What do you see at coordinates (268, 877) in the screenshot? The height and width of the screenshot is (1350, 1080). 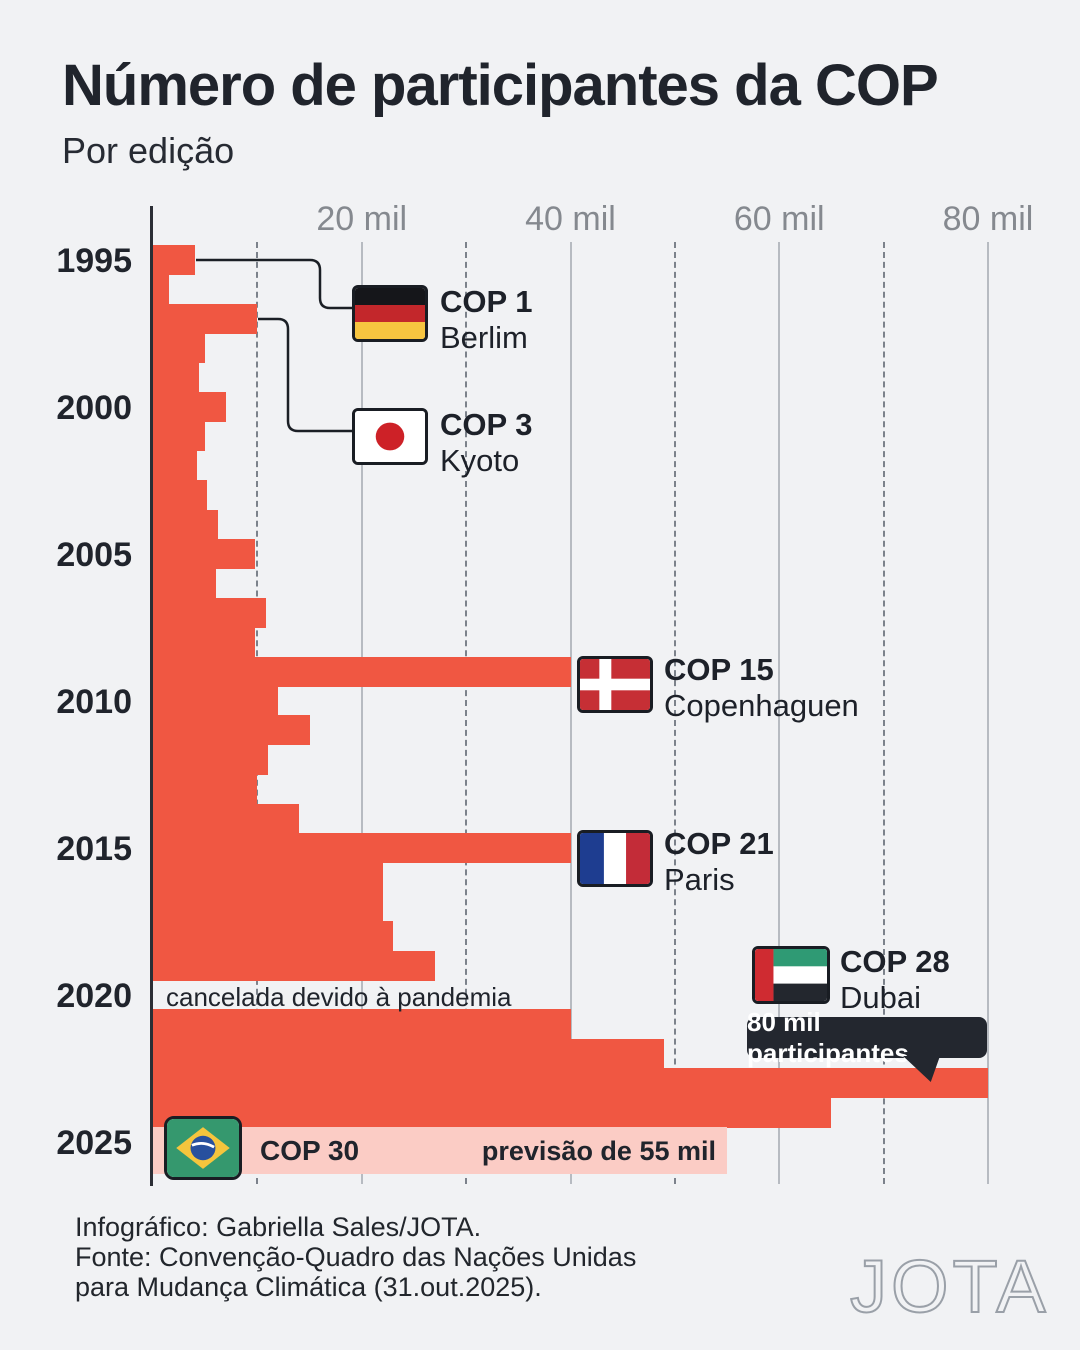 I see `bar-2016` at bounding box center [268, 877].